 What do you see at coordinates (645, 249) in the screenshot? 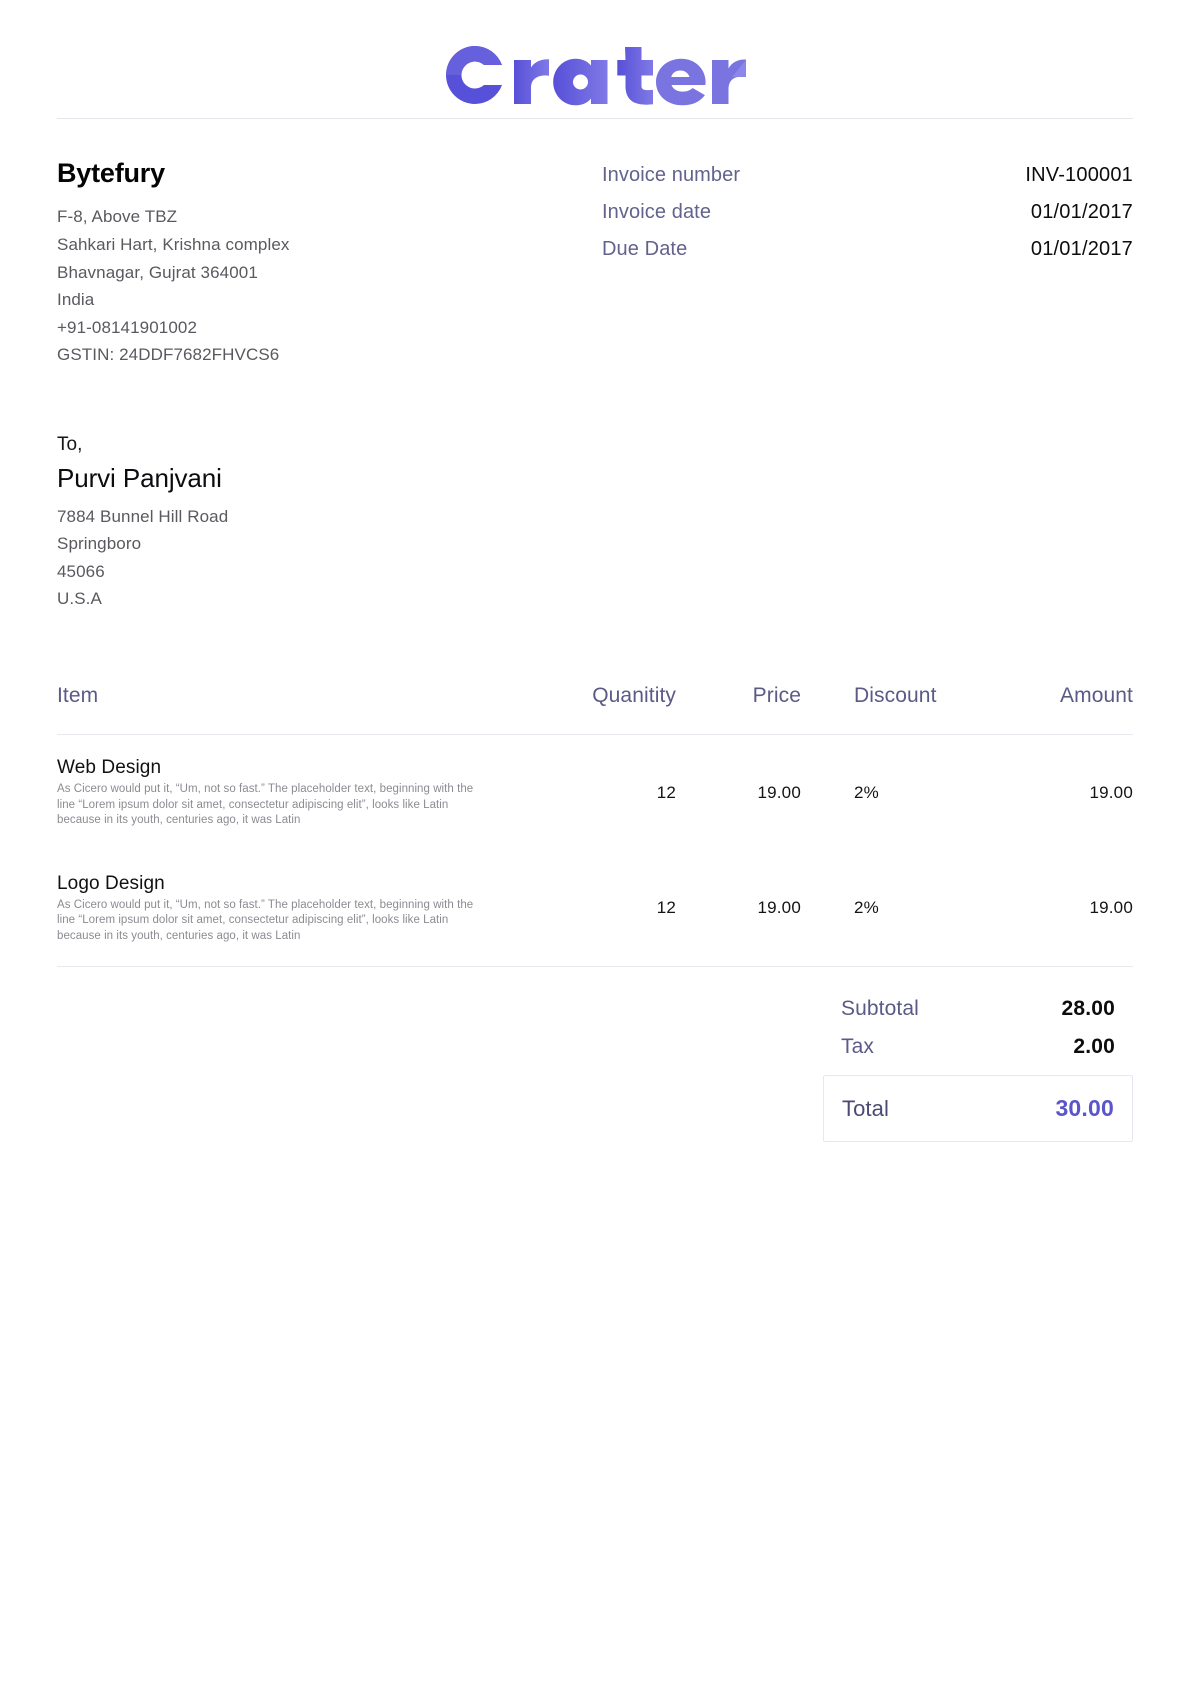
I see `due-date-label: Due Date` at bounding box center [645, 249].